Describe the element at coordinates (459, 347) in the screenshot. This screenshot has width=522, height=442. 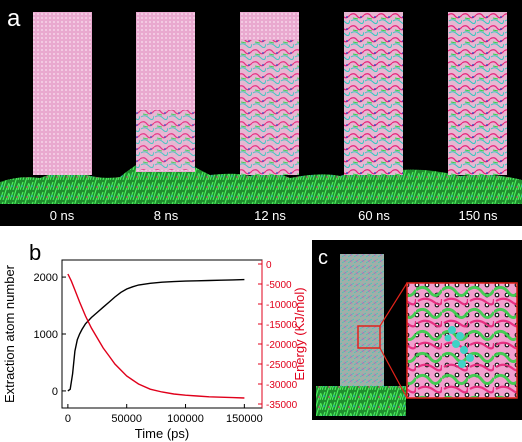
I see `zoom-cluster` at that location.